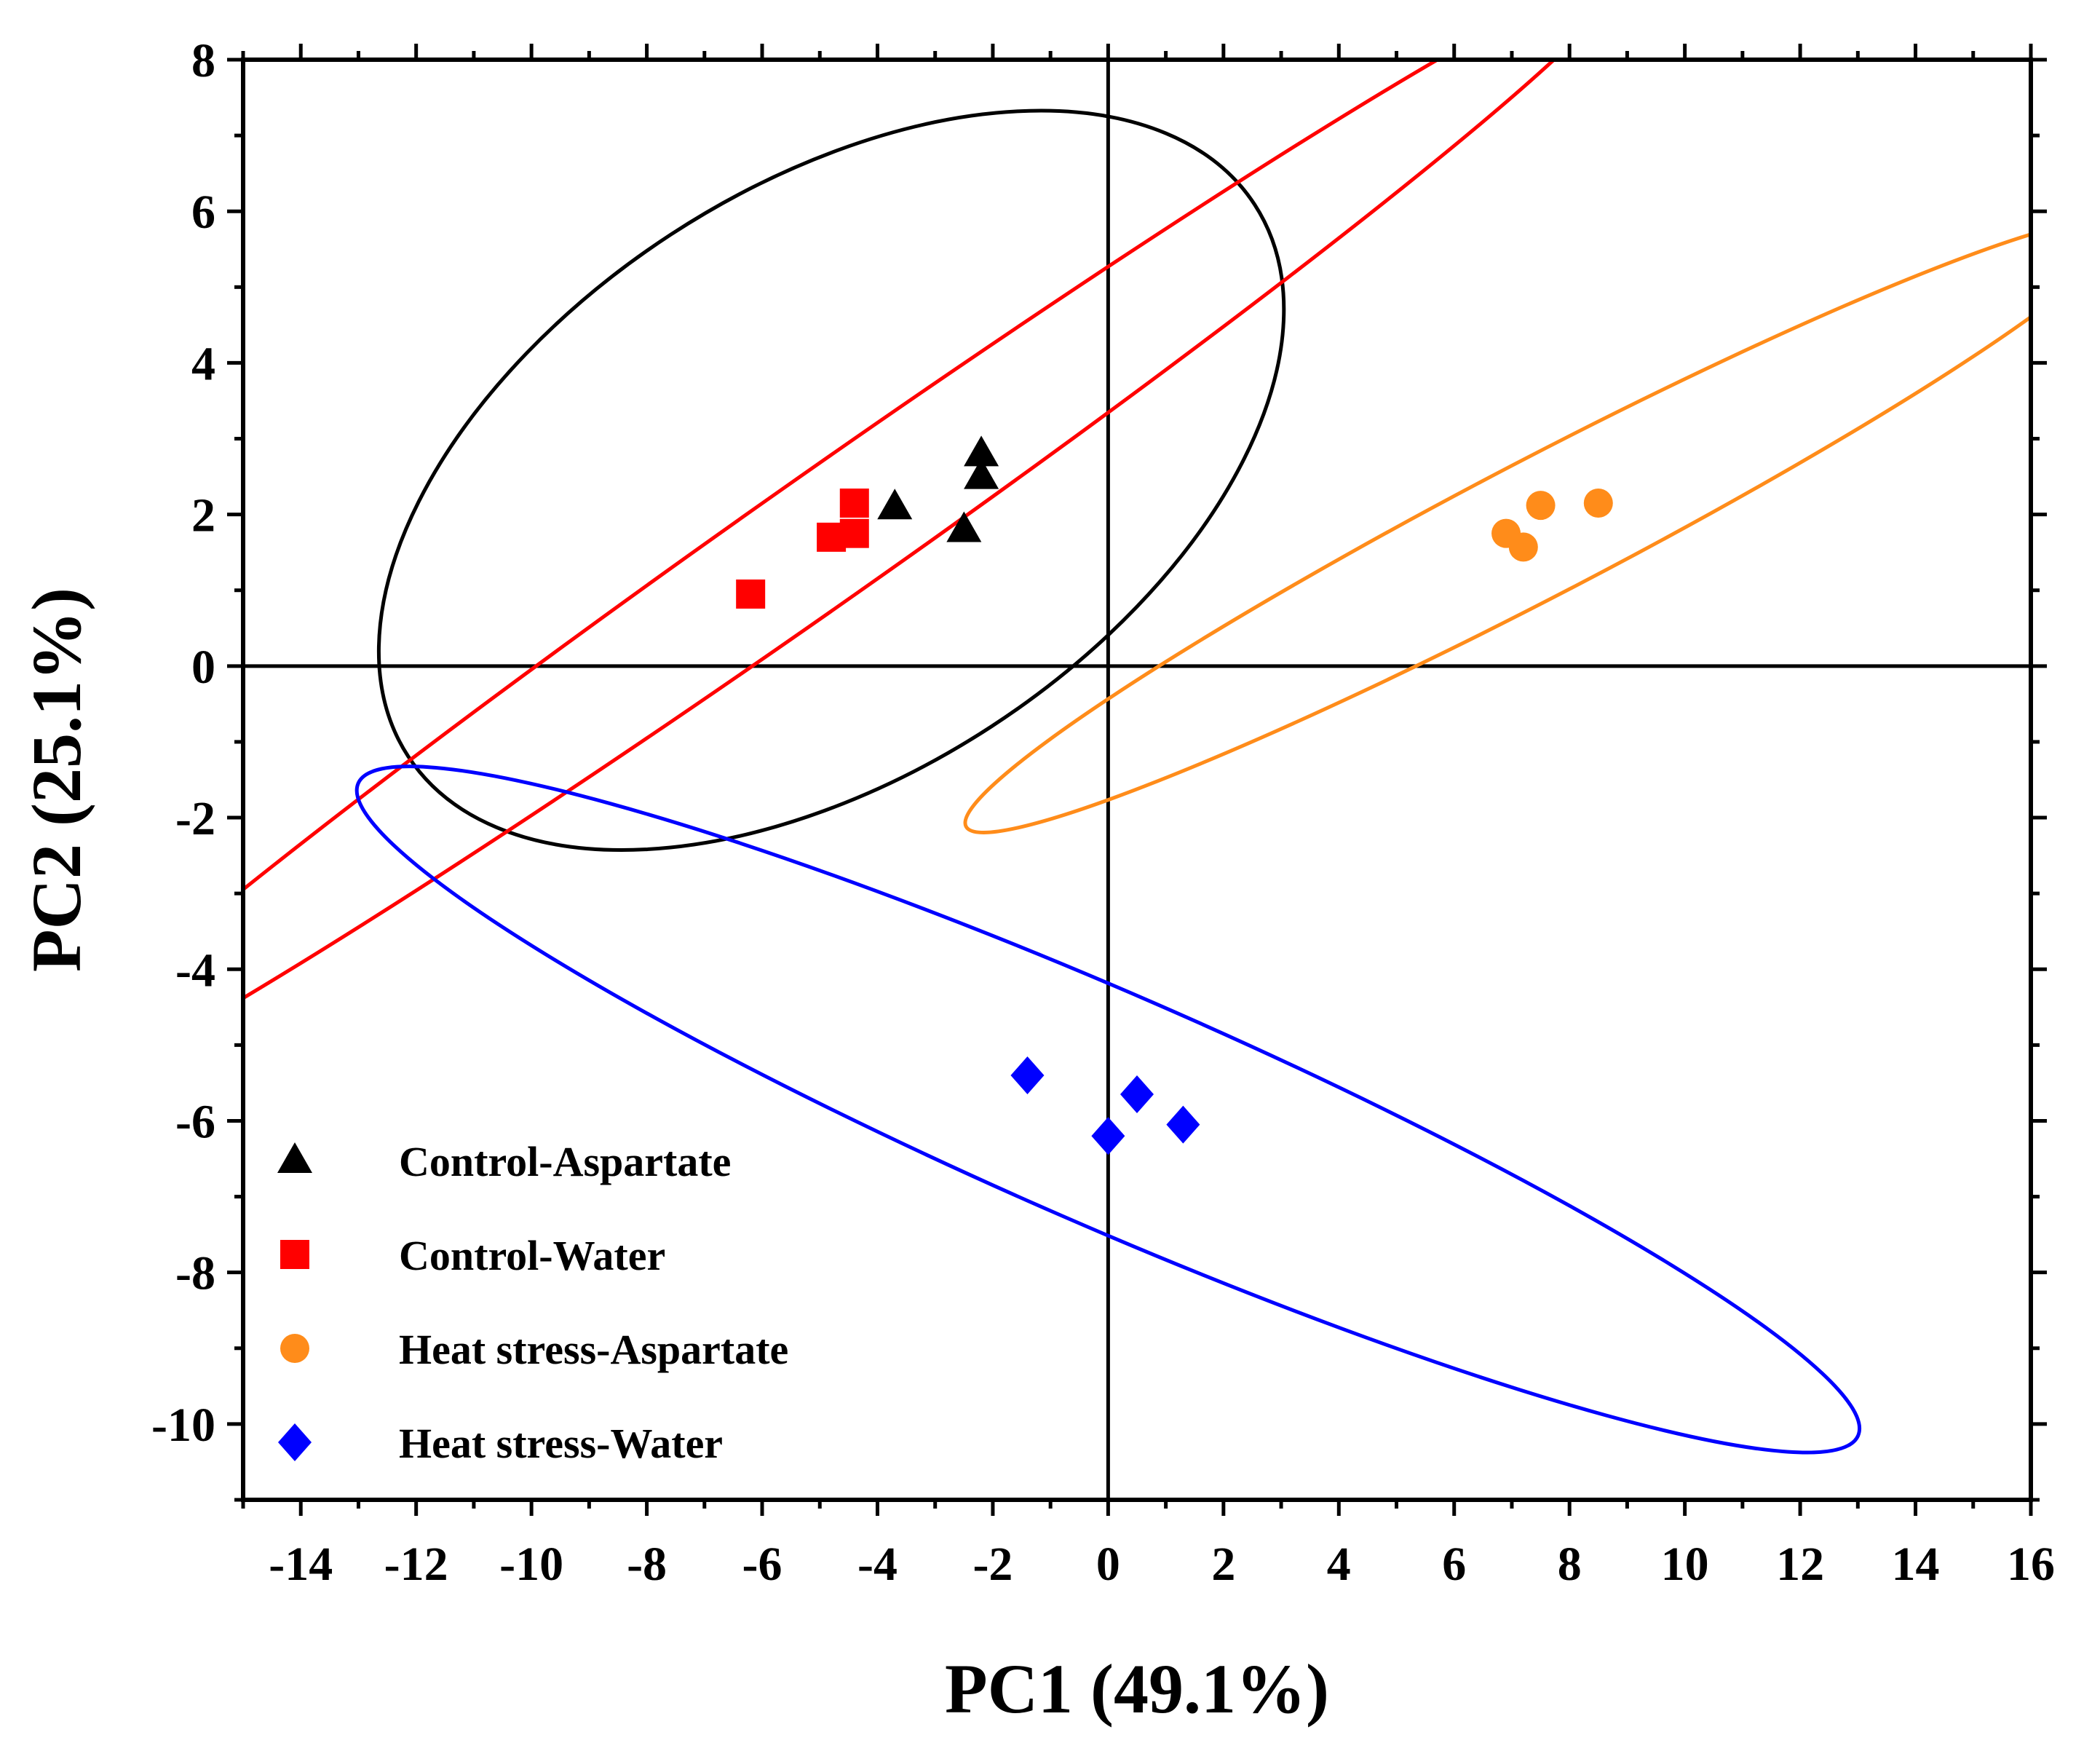  Describe the element at coordinates (203, 61) in the screenshot. I see `y-tick-label: 8` at that location.